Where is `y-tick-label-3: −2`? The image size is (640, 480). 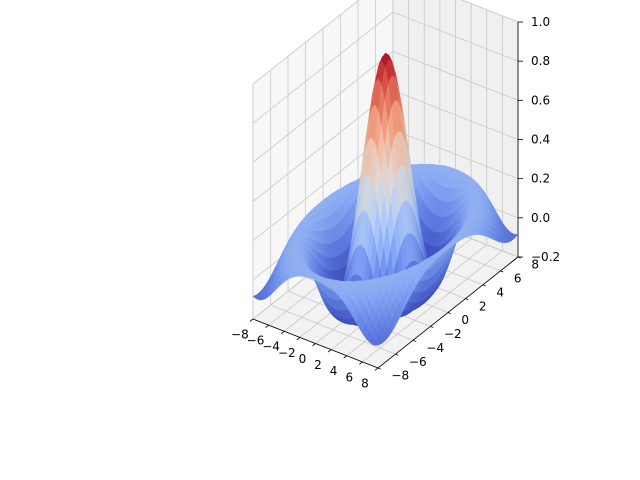 y-tick-label-3: −2 is located at coordinates (453, 334).